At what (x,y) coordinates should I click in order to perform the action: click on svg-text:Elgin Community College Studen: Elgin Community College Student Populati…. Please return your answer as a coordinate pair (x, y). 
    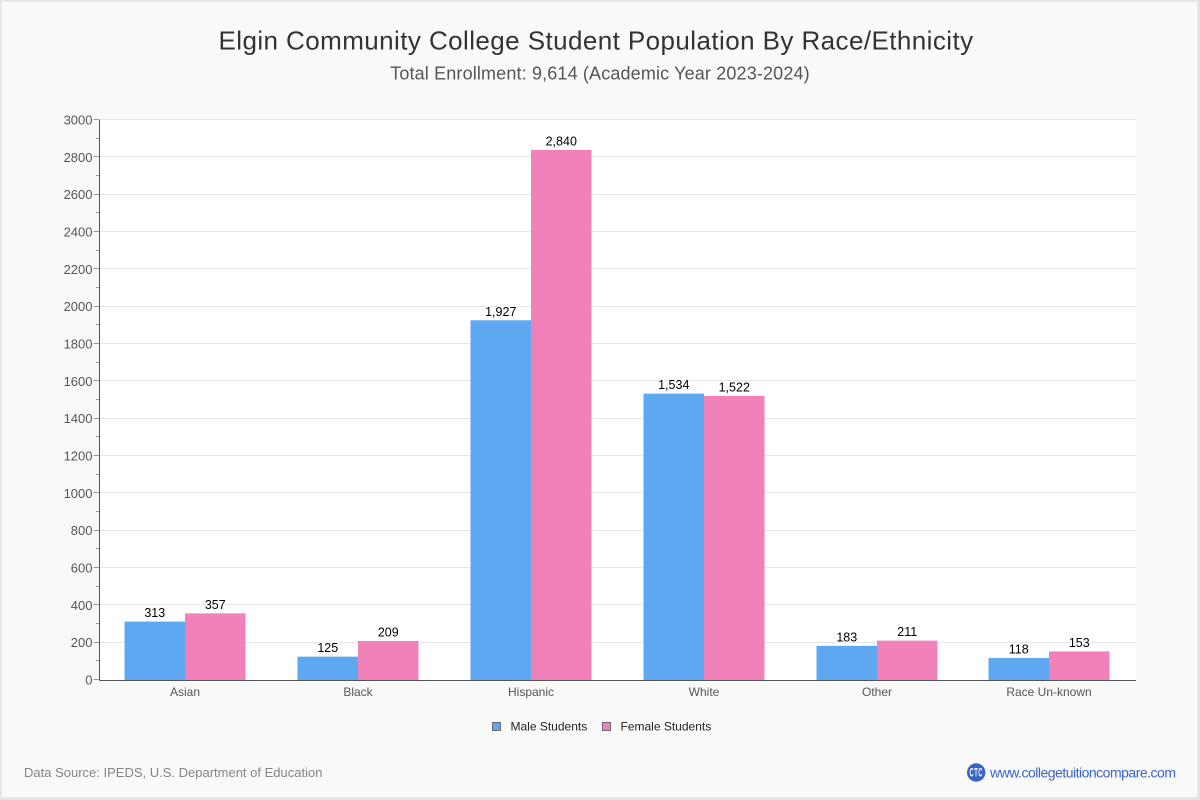
    Looking at the image, I should click on (595, 41).